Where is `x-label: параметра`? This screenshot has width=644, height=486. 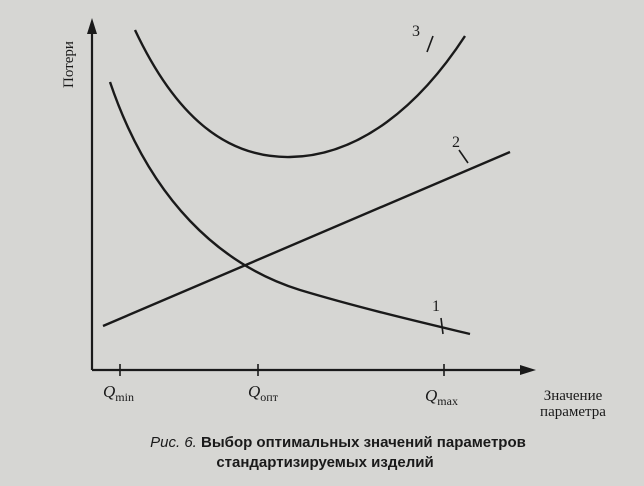 x-label: параметра is located at coordinates (573, 412).